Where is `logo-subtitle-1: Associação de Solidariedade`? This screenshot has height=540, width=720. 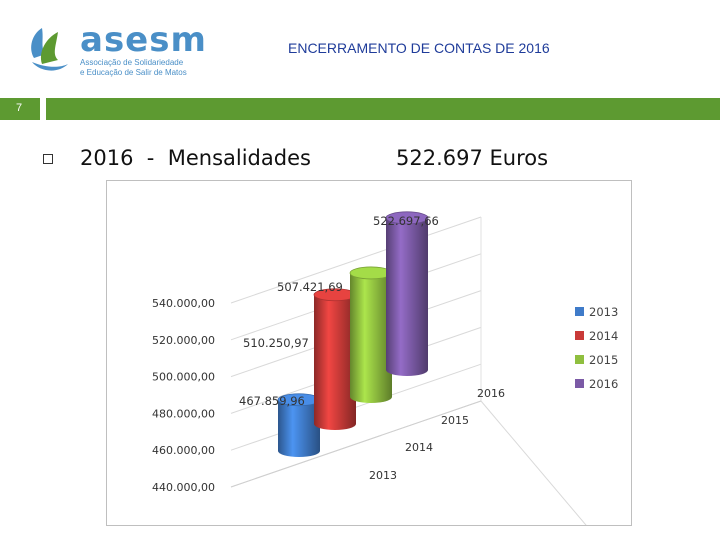 logo-subtitle-1: Associação de Solidariedade is located at coordinates (132, 62).